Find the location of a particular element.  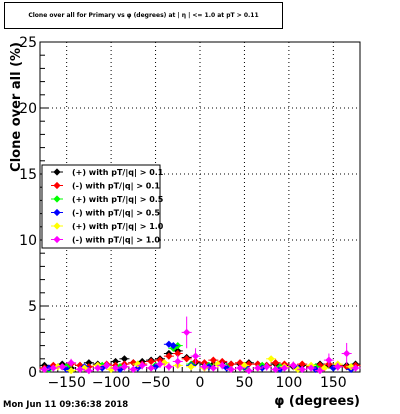

x-axis-label: φ (degrees) is located at coordinates (317, 401).